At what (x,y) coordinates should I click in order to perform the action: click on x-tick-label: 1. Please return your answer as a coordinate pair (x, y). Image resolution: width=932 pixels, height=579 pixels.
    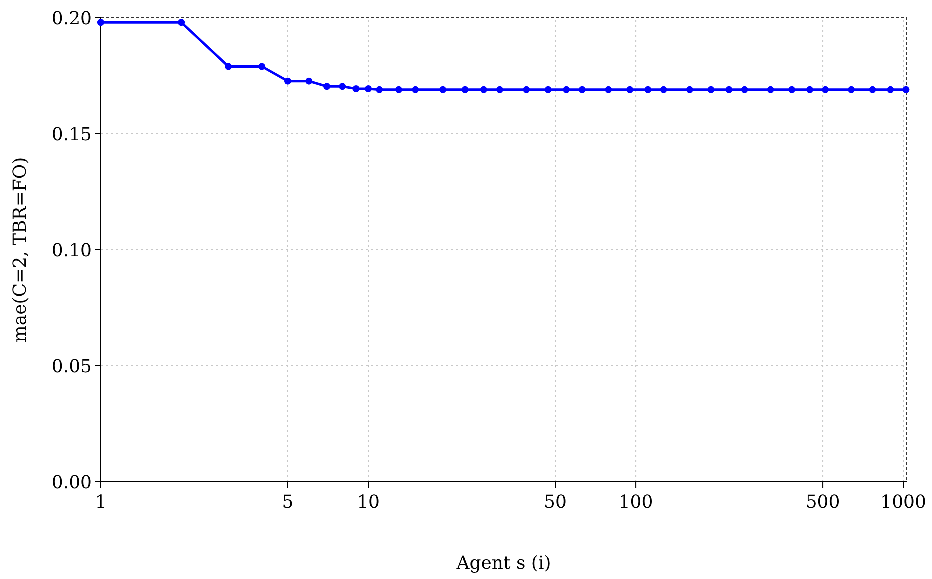
    Looking at the image, I should click on (101, 502).